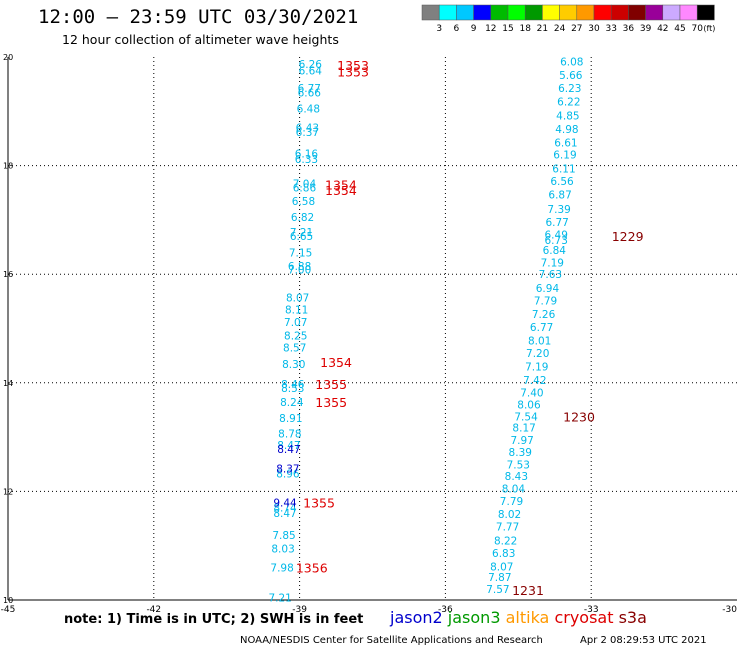 This screenshot has height=650, width=740. I want to click on colorbar-label: 24, so click(560, 29).